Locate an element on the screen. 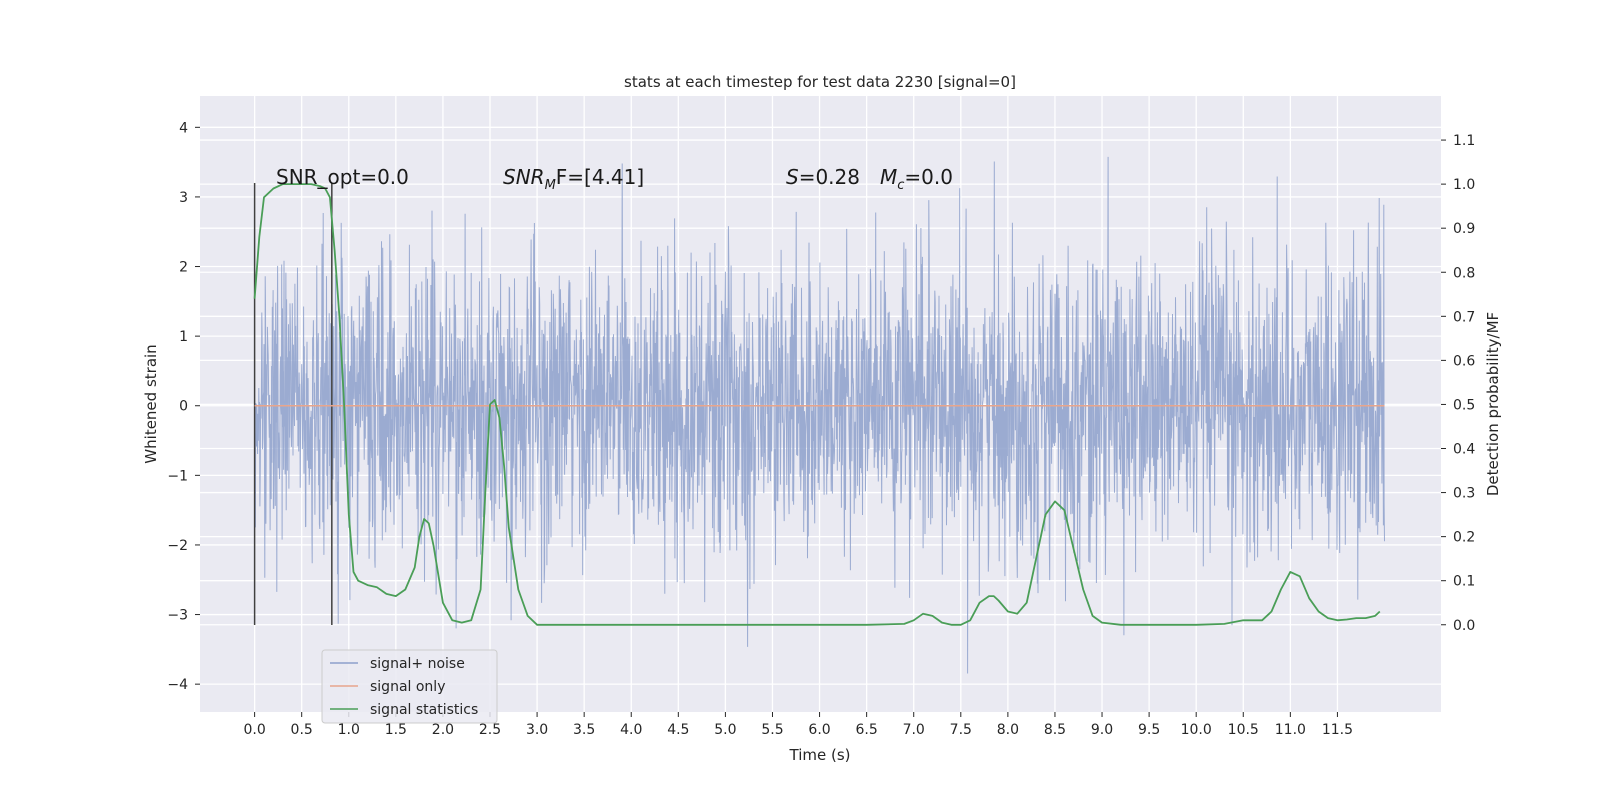 The image size is (1600, 800). y-tick-label: 0 is located at coordinates (183, 407).